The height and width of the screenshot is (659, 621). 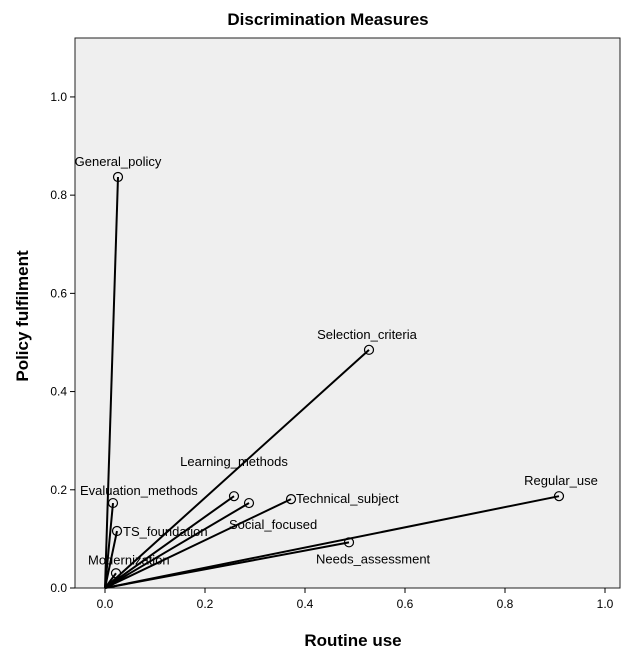 What do you see at coordinates (129, 559) in the screenshot?
I see `point-label-modernization: Modernization` at bounding box center [129, 559].